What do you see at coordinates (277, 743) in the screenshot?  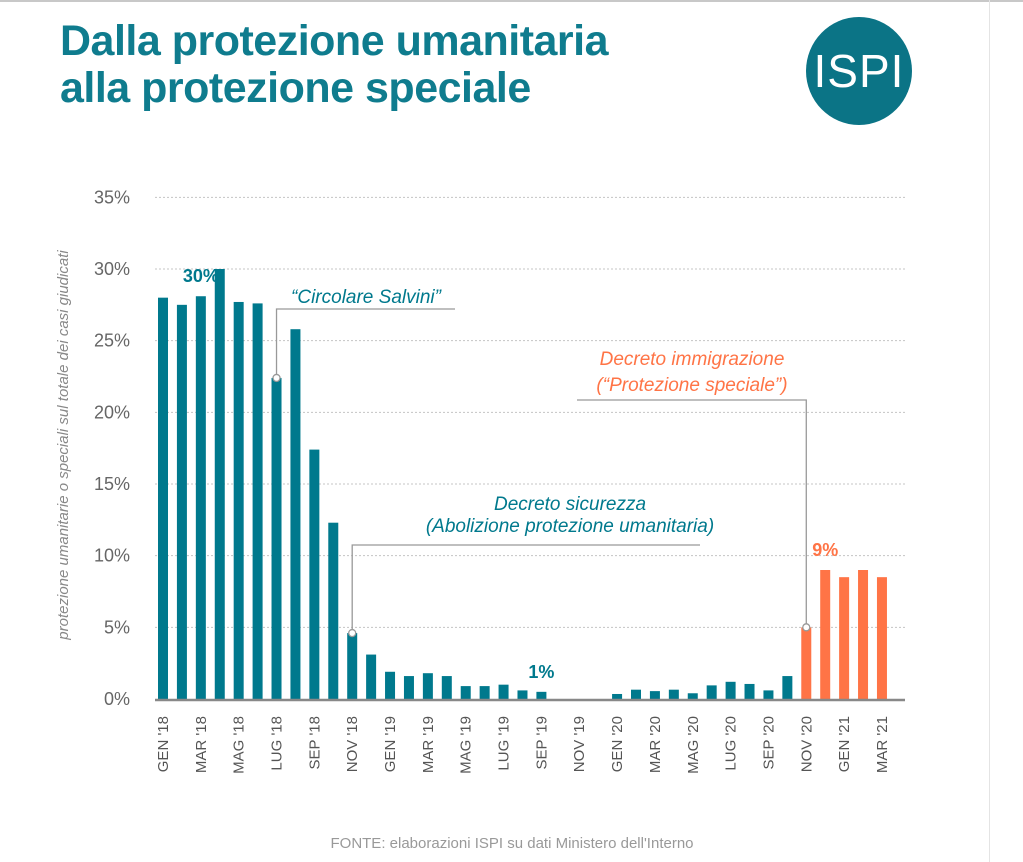 I see `x-tick-label: LUG '18` at bounding box center [277, 743].